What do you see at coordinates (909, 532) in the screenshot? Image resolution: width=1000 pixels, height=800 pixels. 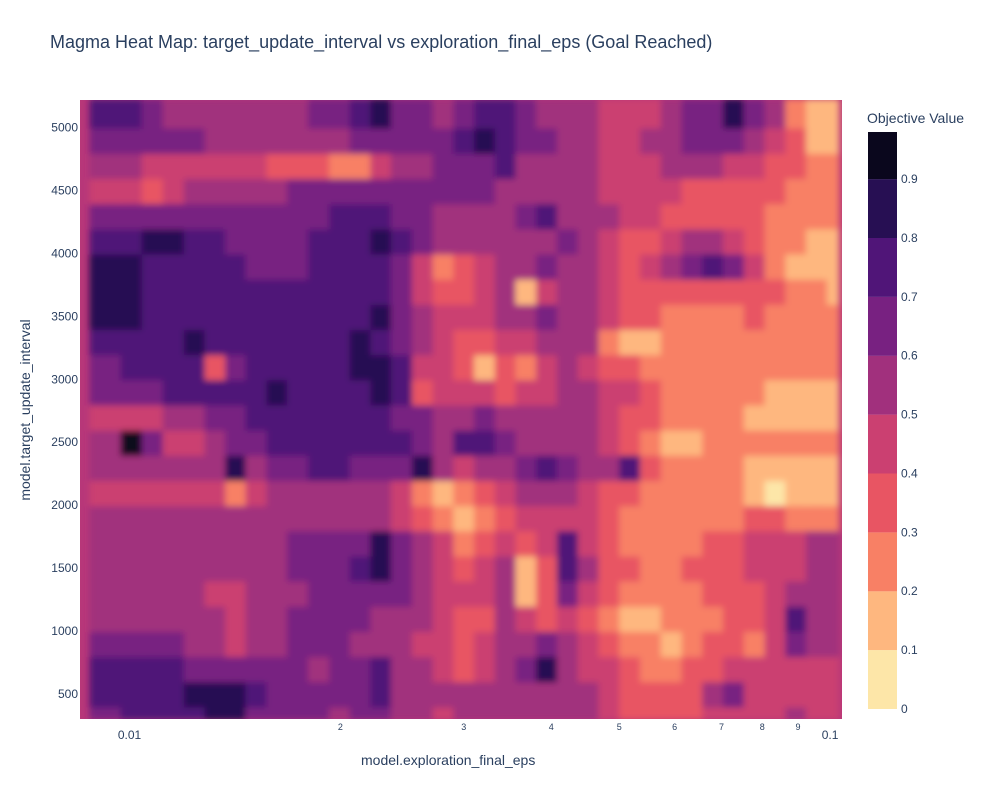 I see `colorbar-tick-label: 0.3` at bounding box center [909, 532].